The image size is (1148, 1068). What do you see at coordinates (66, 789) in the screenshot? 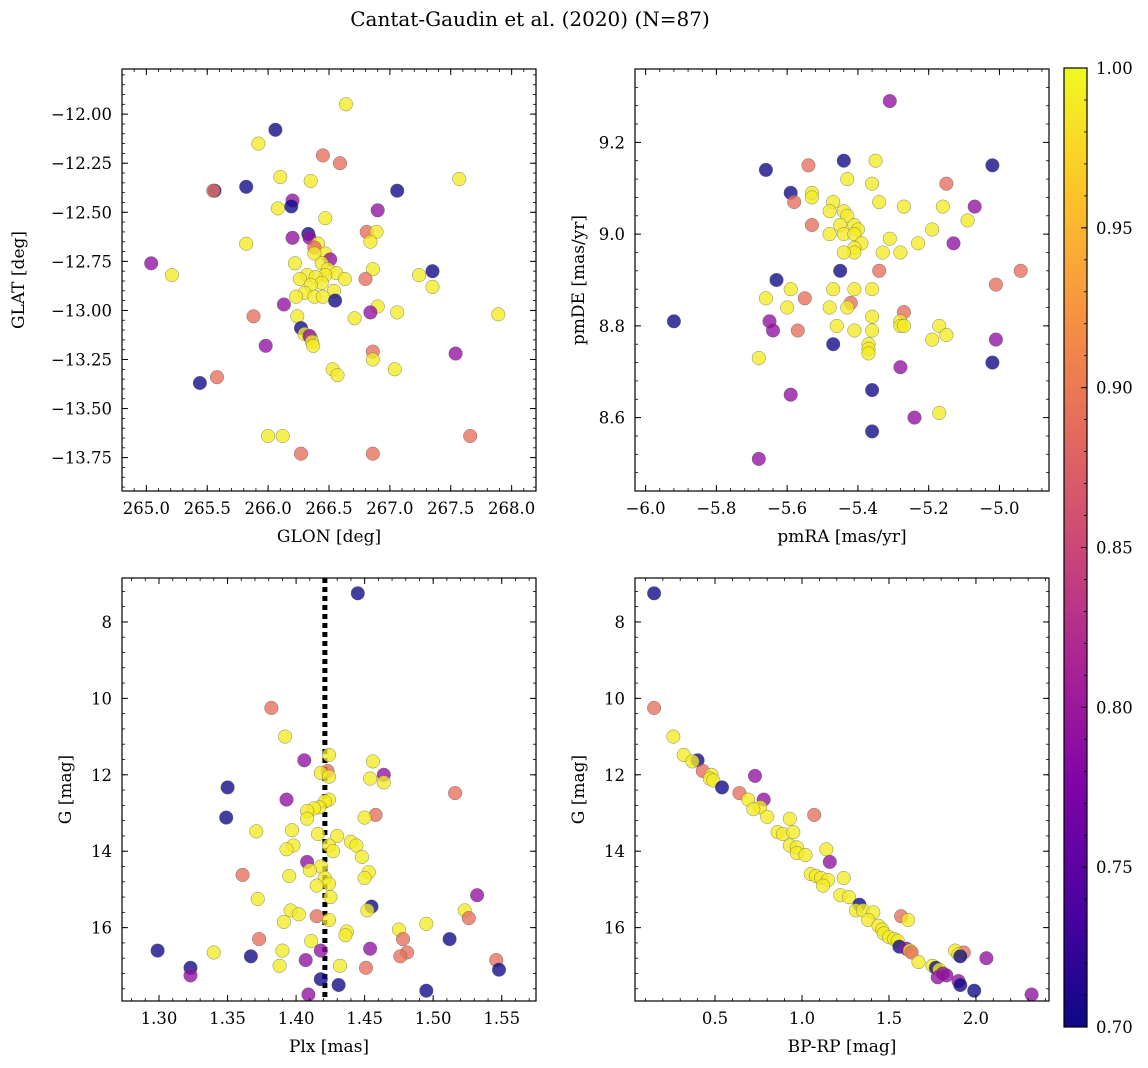
I see `y-axis-label: G [mag]` at bounding box center [66, 789].